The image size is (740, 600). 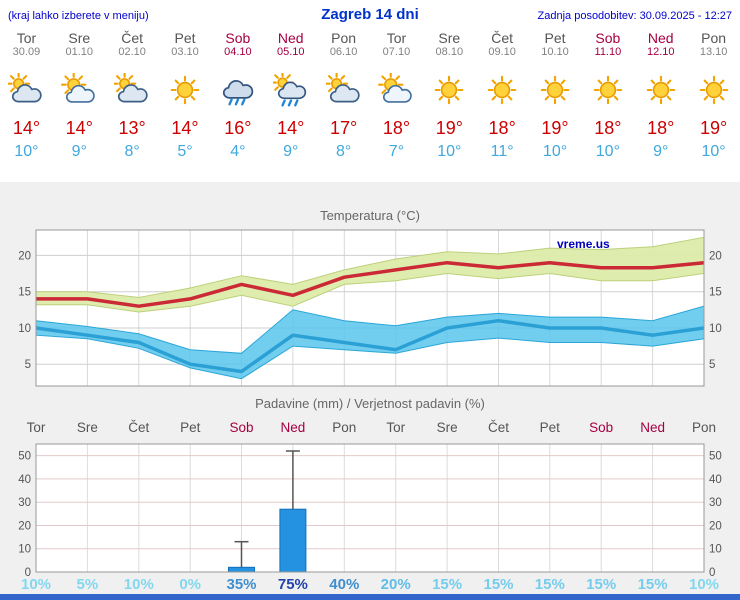 What do you see at coordinates (343, 52) in the screenshot?
I see `day-date: 06.10` at bounding box center [343, 52].